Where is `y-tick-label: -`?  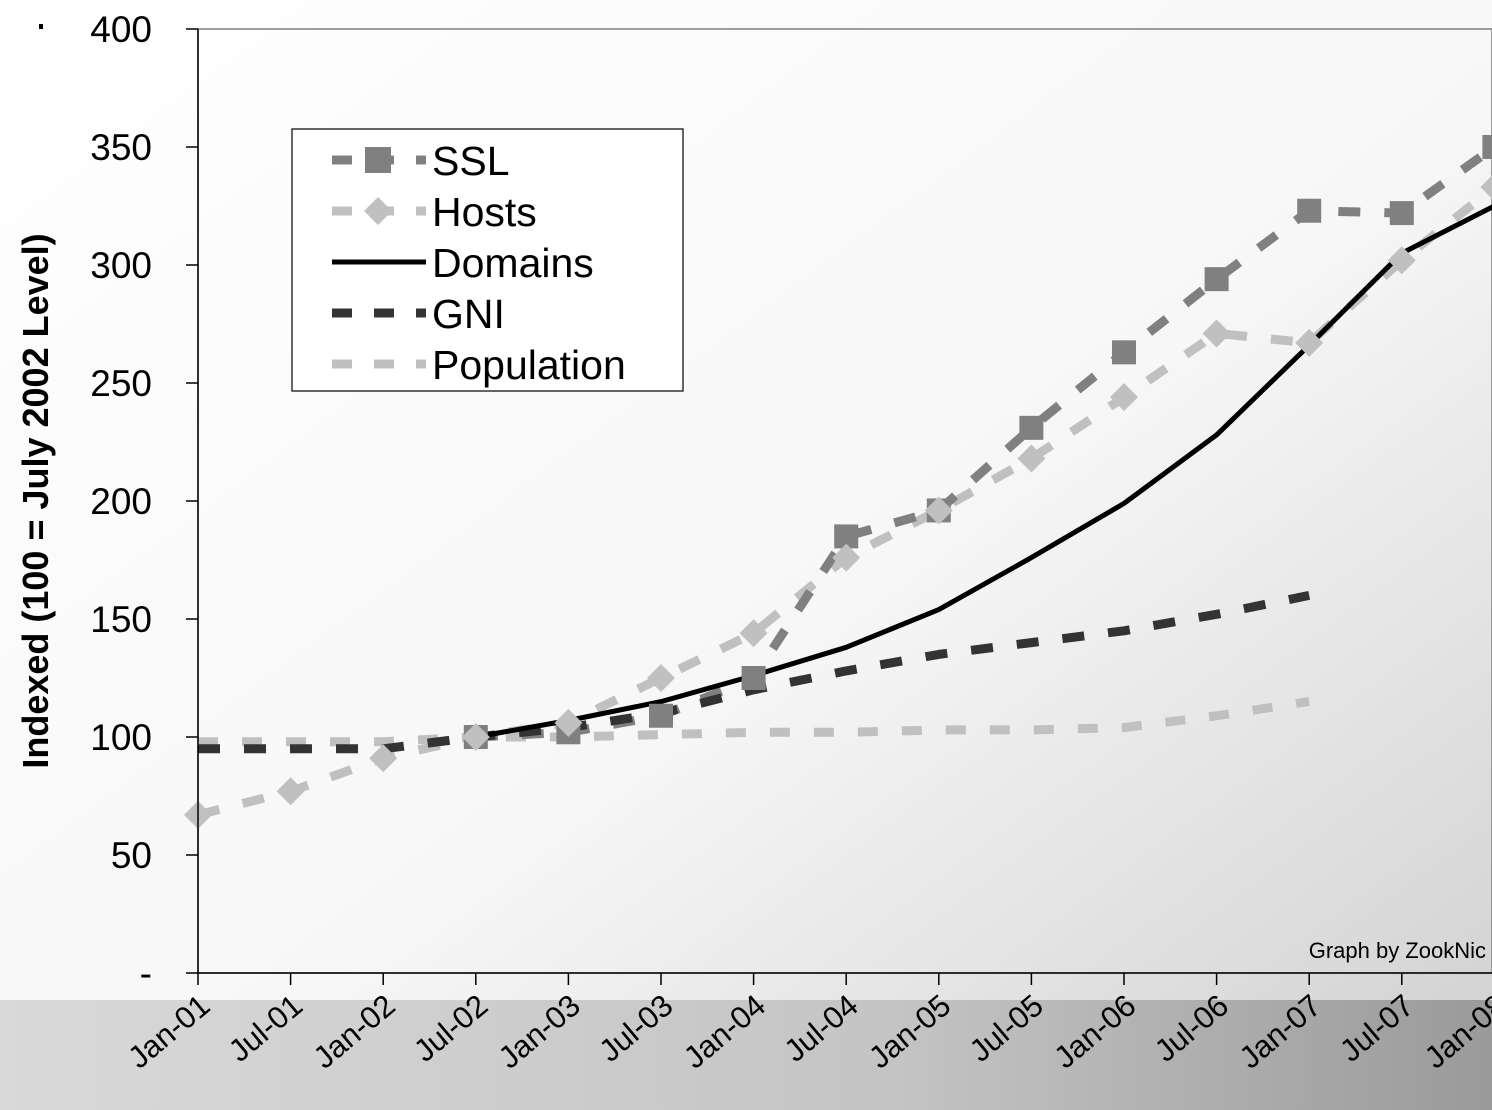 y-tick-label: - is located at coordinates (146, 973).